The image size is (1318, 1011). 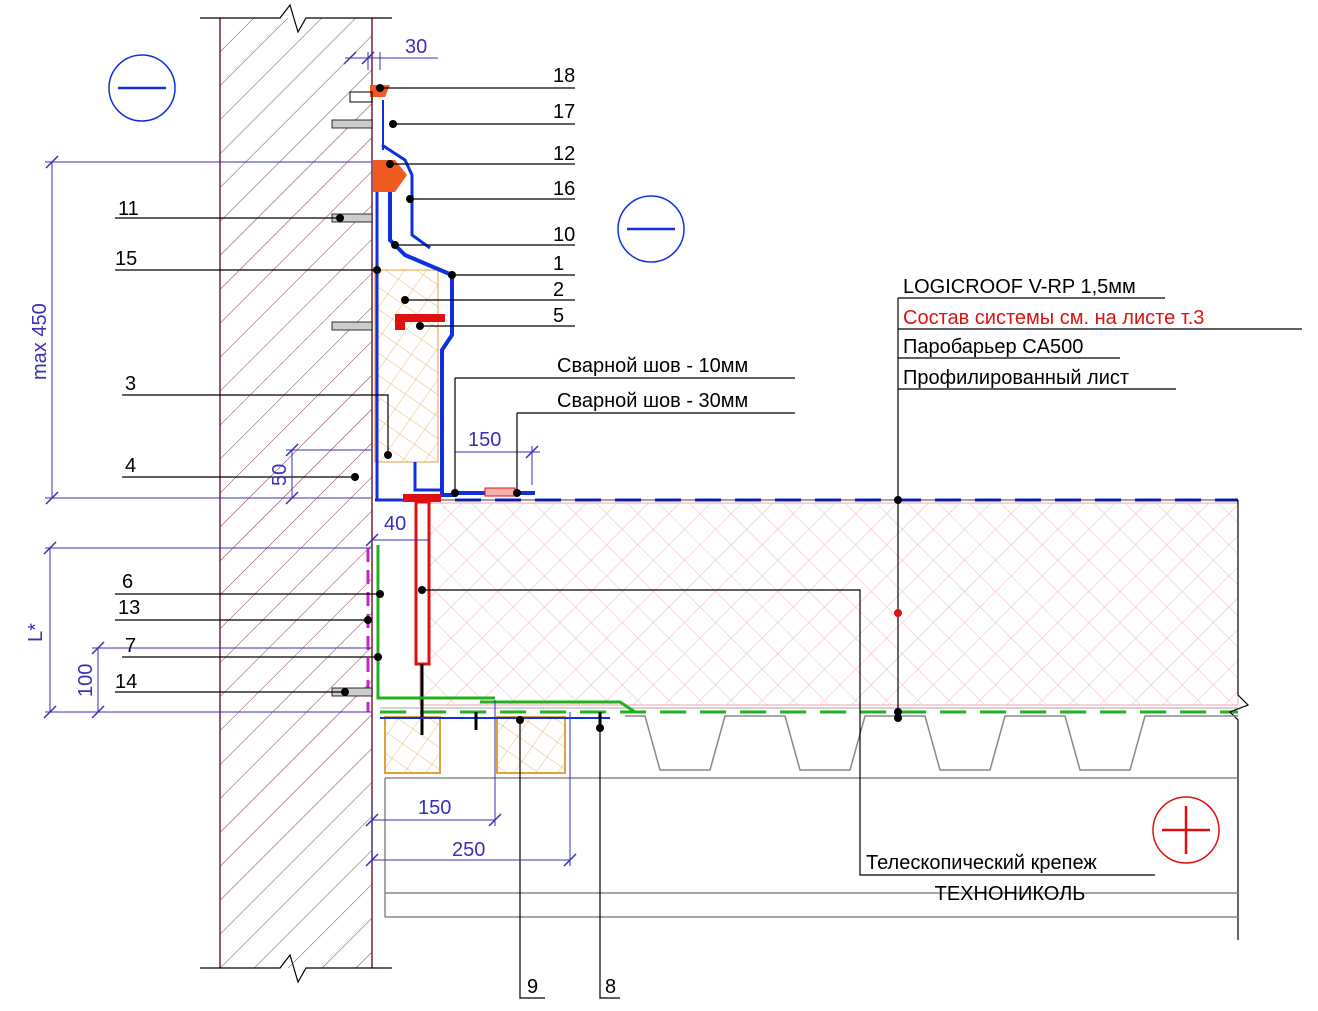 What do you see at coordinates (395, 524) in the screenshot?
I see `dimension: 40` at bounding box center [395, 524].